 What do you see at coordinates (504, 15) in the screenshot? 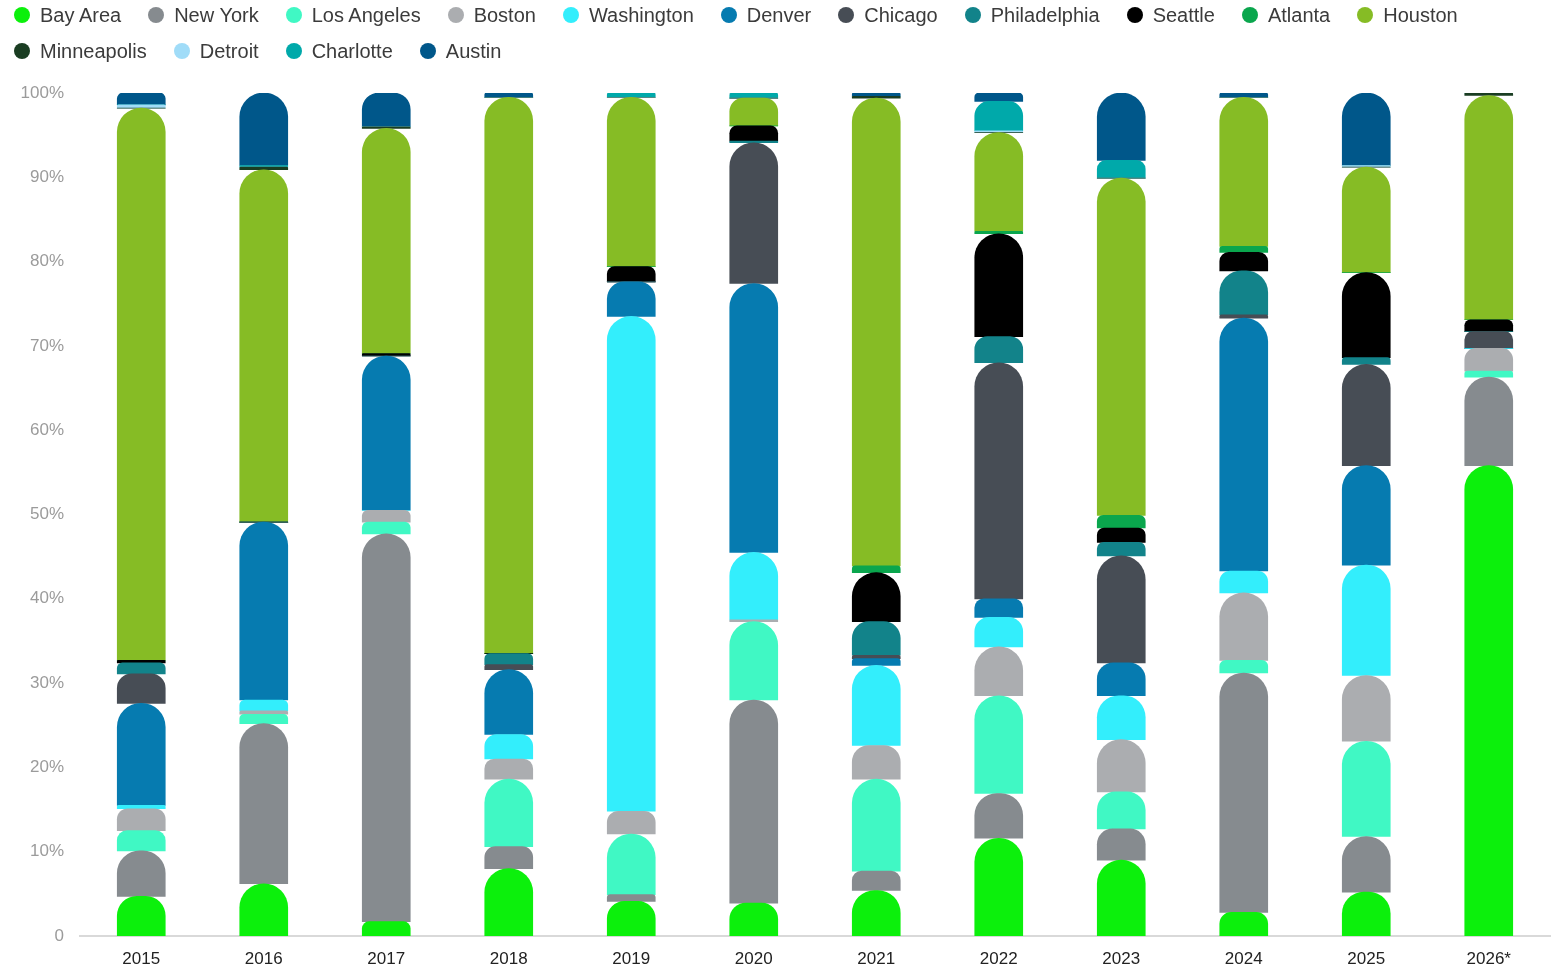
I see `legend-label: Boston` at bounding box center [504, 15].